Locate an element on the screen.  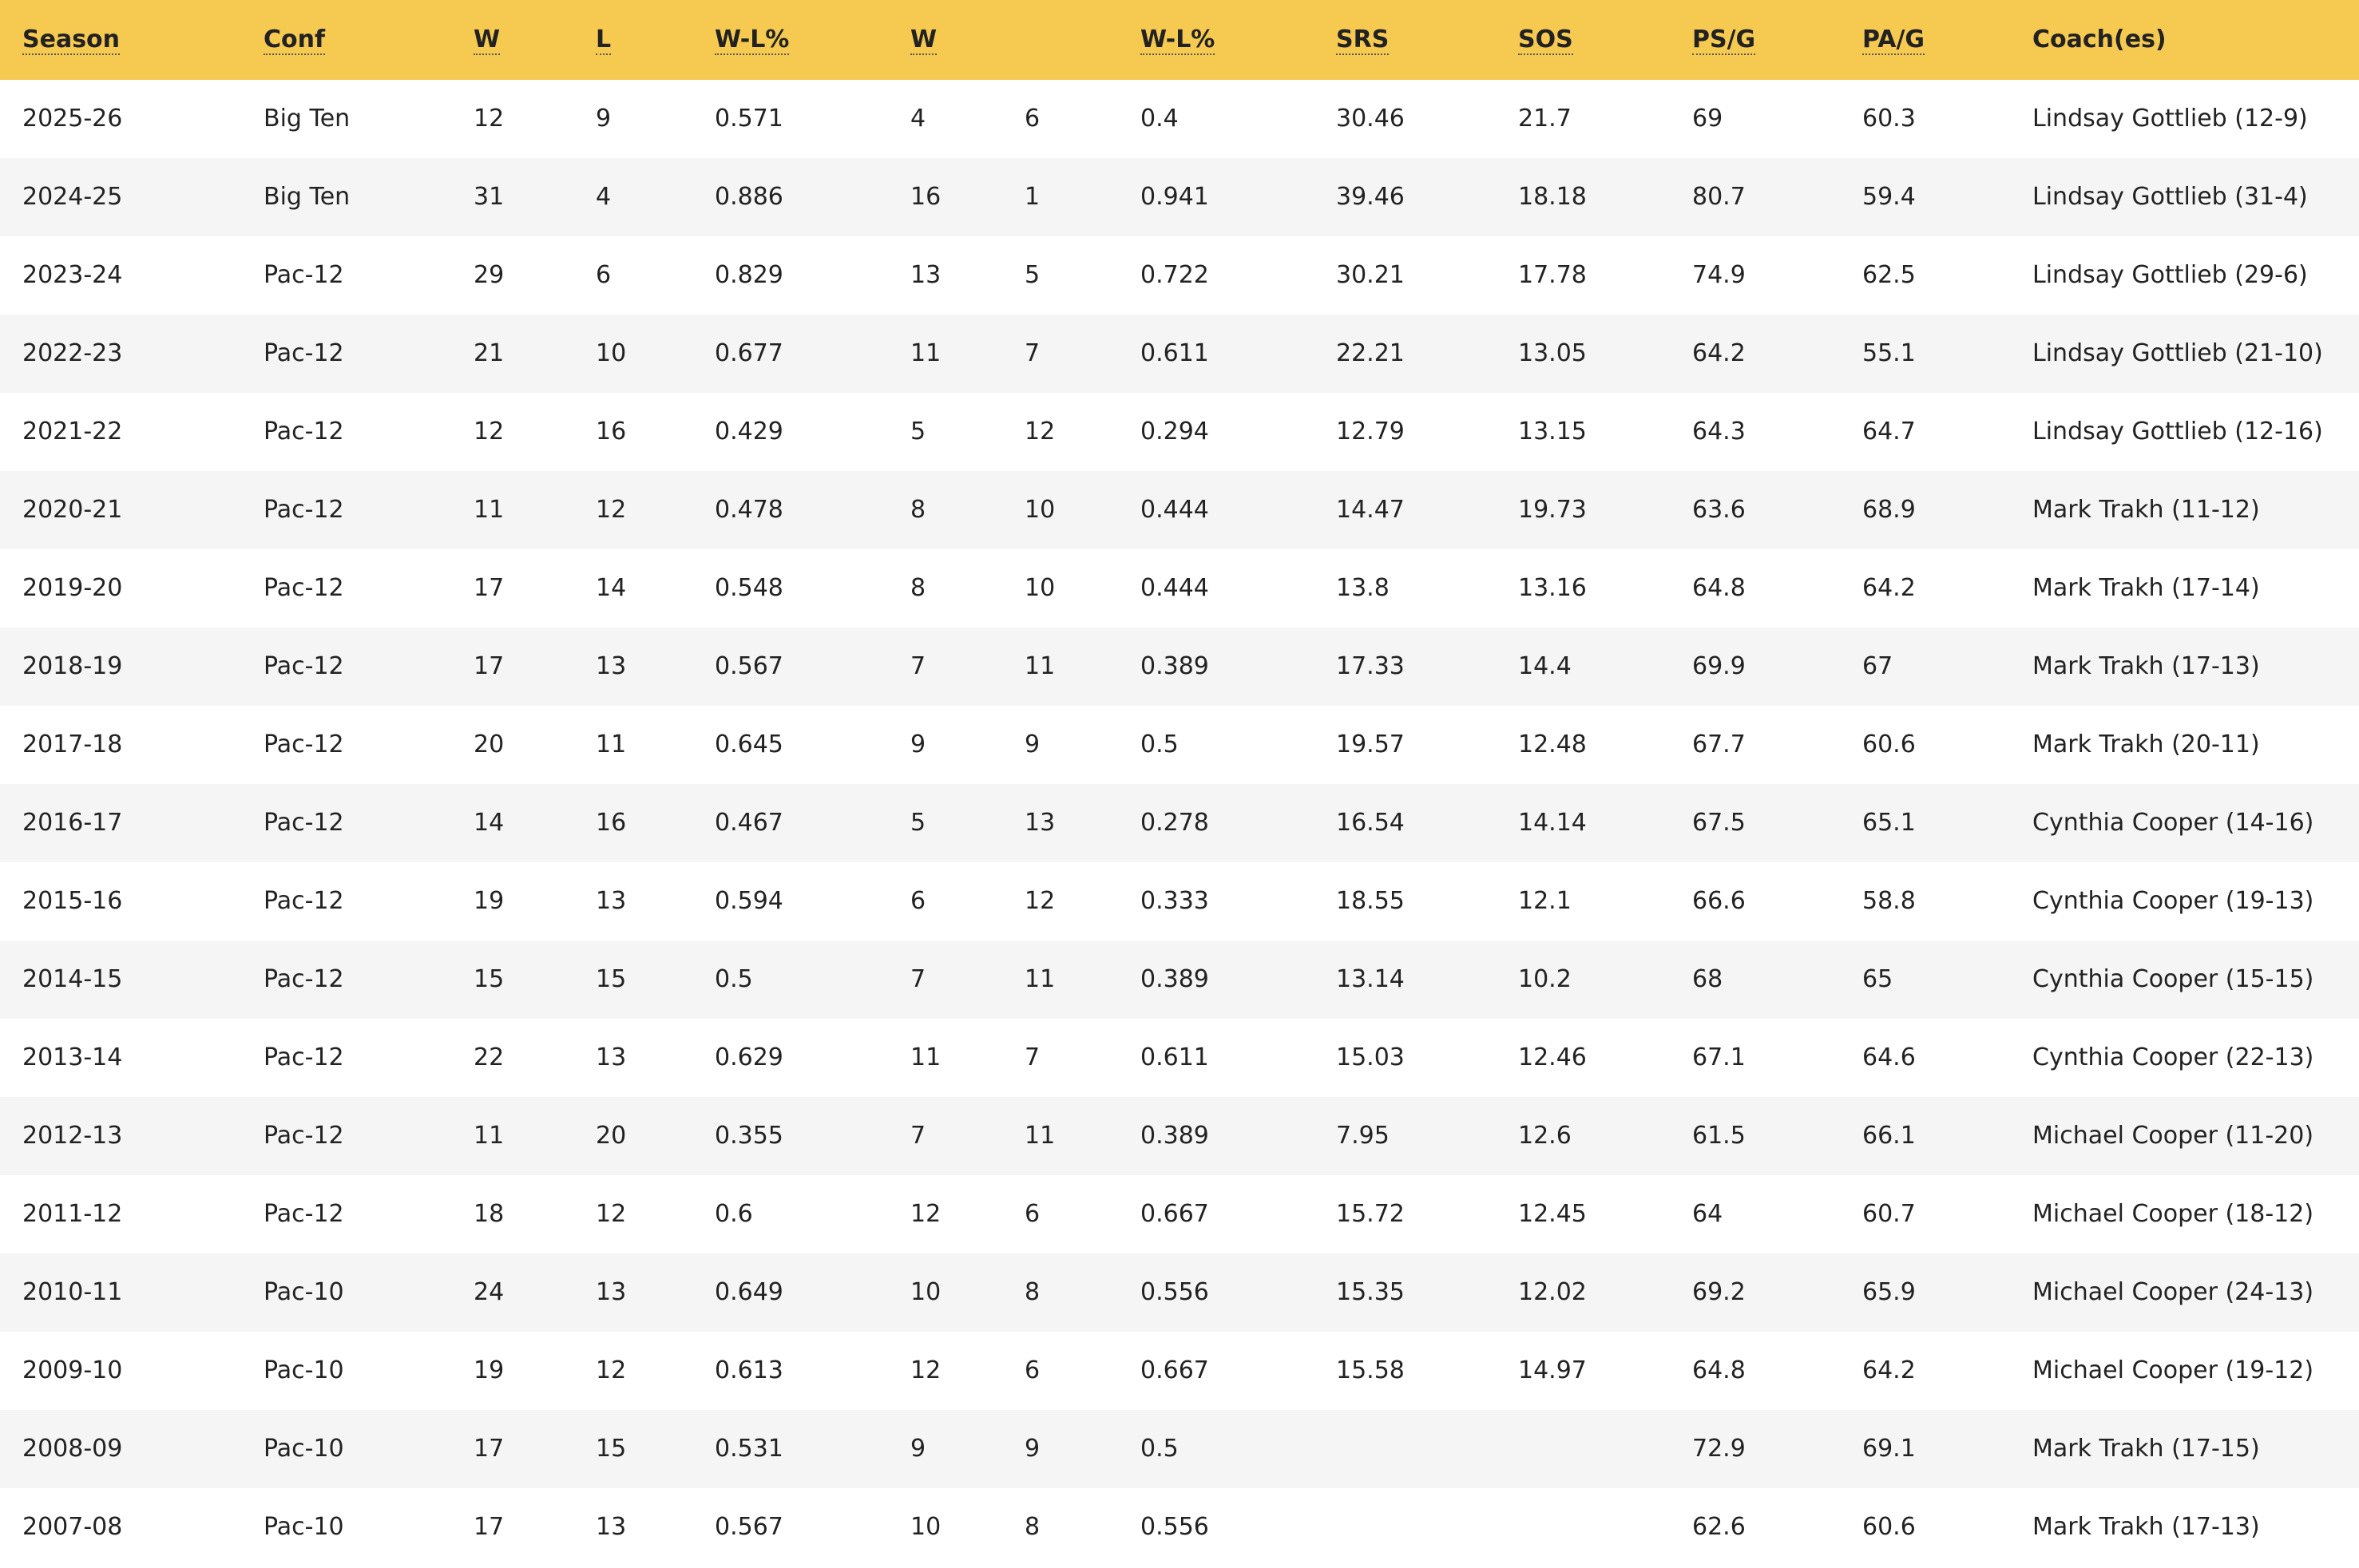
table-cell: Michael Cooper (18-12) is located at coordinates (2173, 1214).